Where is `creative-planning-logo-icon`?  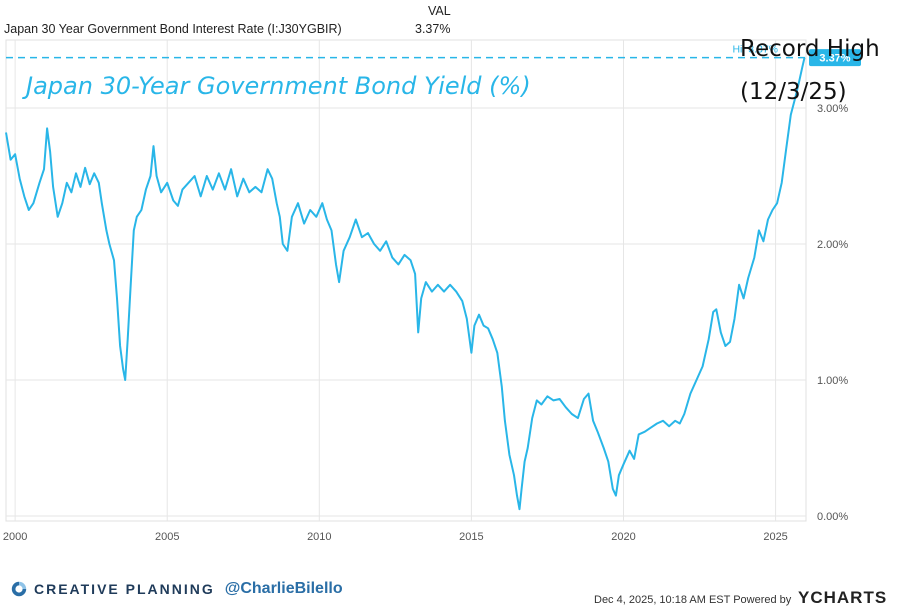
creative-planning-logo-icon is located at coordinates (19, 589).